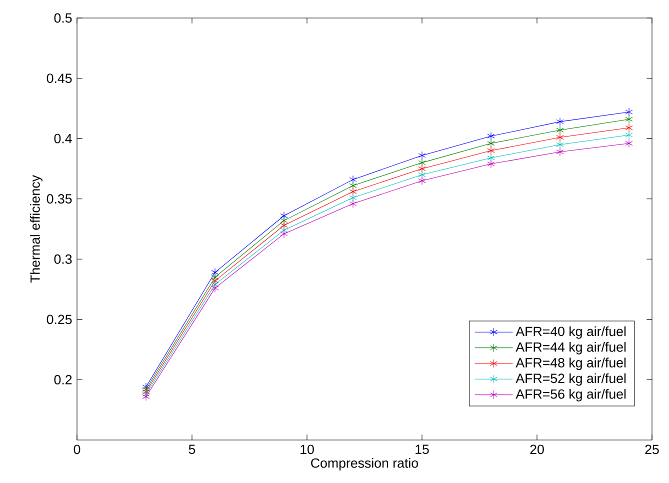 This screenshot has height=483, width=669. What do you see at coordinates (364, 464) in the screenshot?
I see `x-axis-title: Compression ratio` at bounding box center [364, 464].